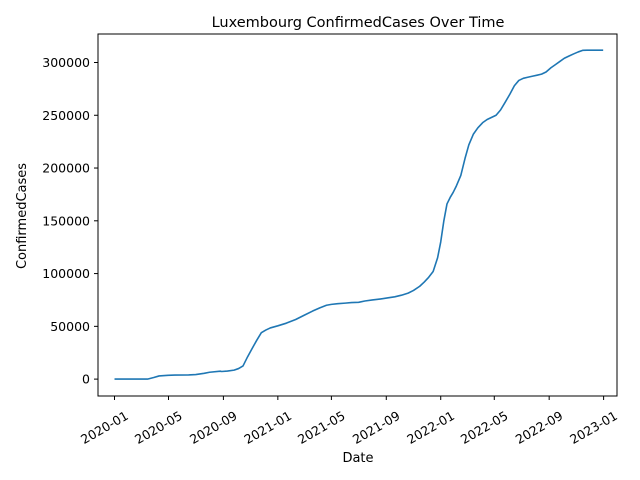 The image size is (640, 480). I want to click on y-tick-label: 150000, so click(66, 220).